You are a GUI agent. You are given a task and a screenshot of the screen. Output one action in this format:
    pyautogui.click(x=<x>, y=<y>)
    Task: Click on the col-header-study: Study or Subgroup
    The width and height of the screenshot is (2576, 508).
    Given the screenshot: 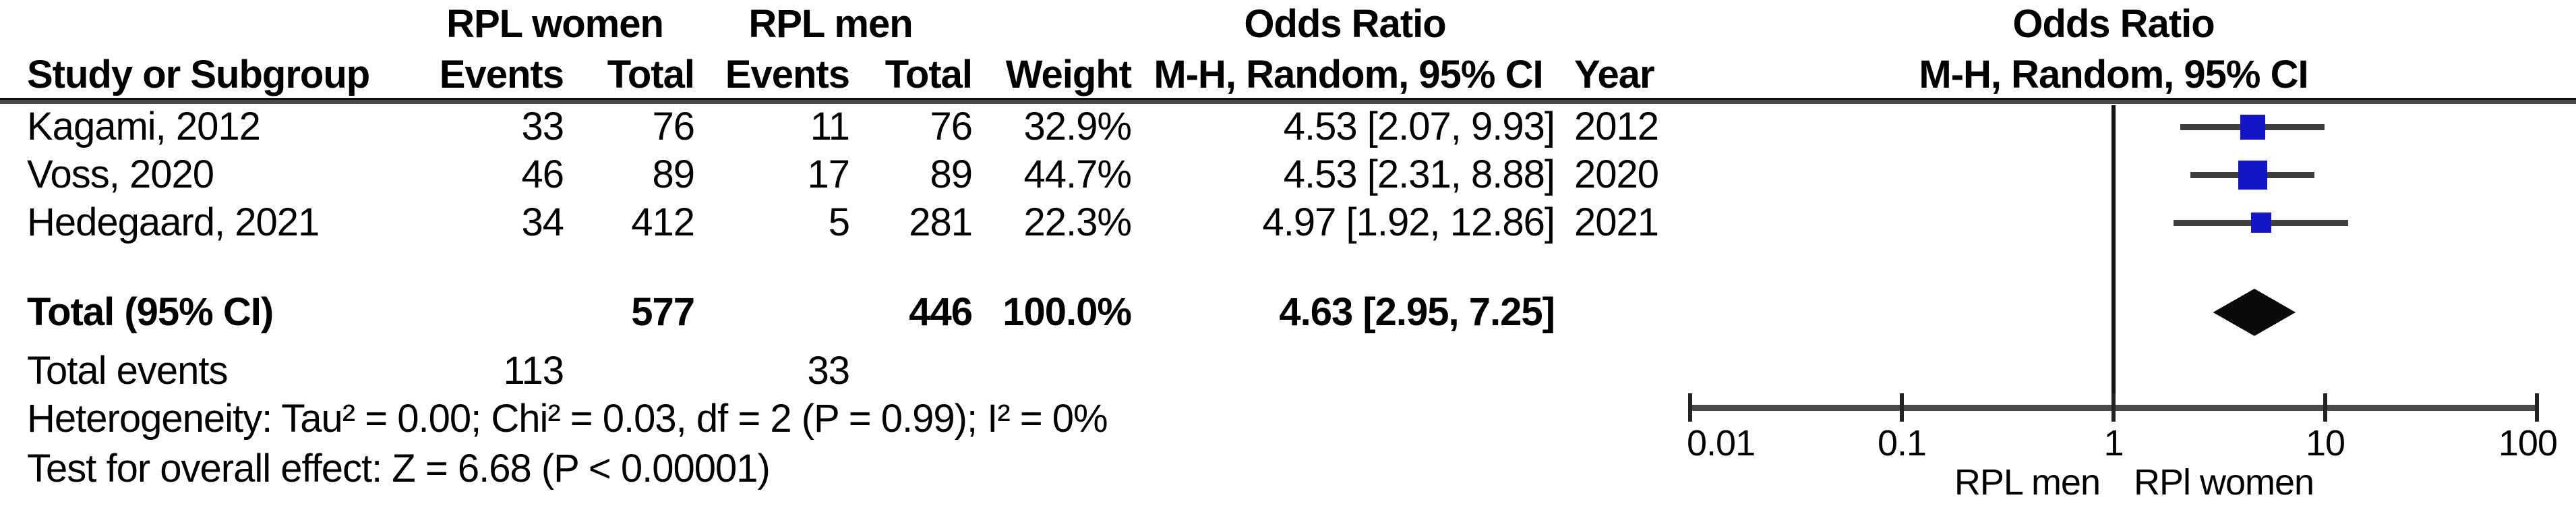 What is the action you would take?
    pyautogui.click(x=199, y=74)
    